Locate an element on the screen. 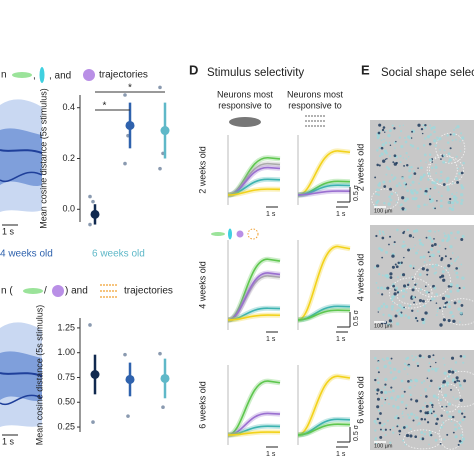  heading-text: , and is located at coordinates (60, 76).